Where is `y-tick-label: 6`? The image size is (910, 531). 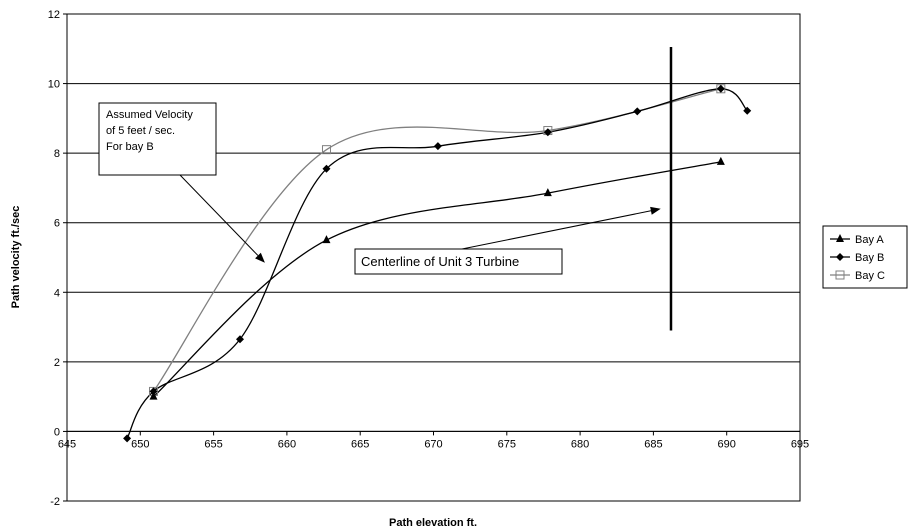
y-tick-label: 6 is located at coordinates (57, 224).